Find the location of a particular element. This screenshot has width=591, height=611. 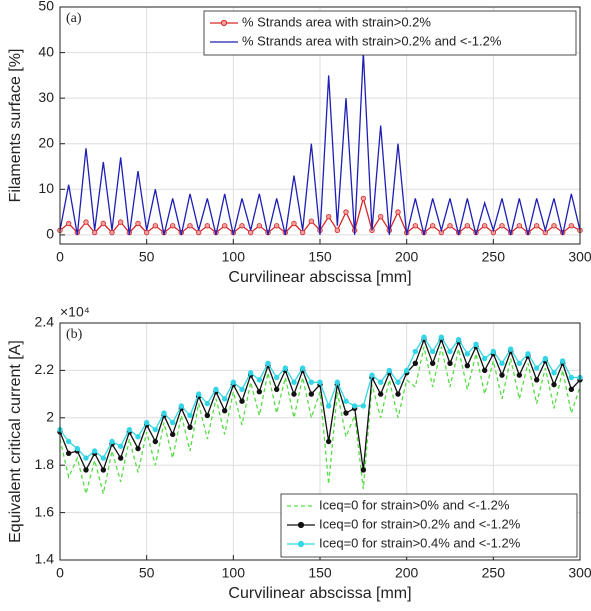

y-axis-label: Filaments surface [%] is located at coordinates (15, 126).